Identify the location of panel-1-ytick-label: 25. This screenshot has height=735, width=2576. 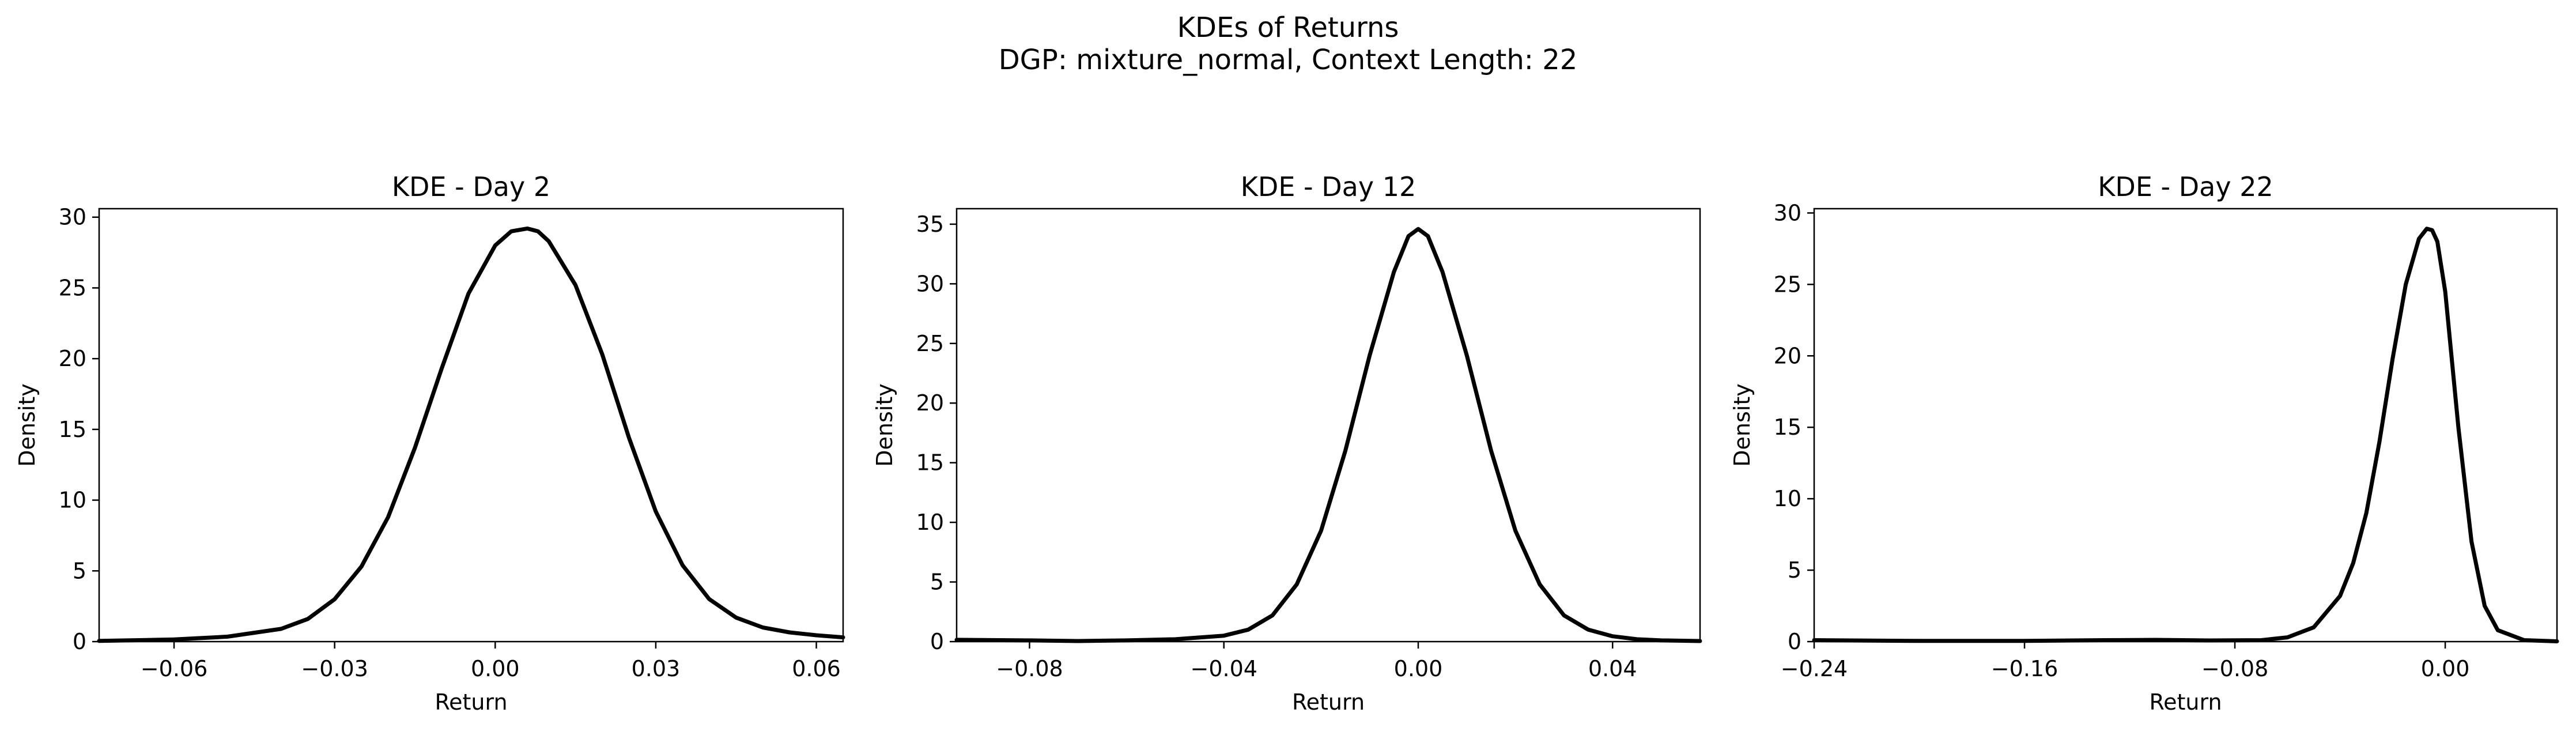
(72, 287).